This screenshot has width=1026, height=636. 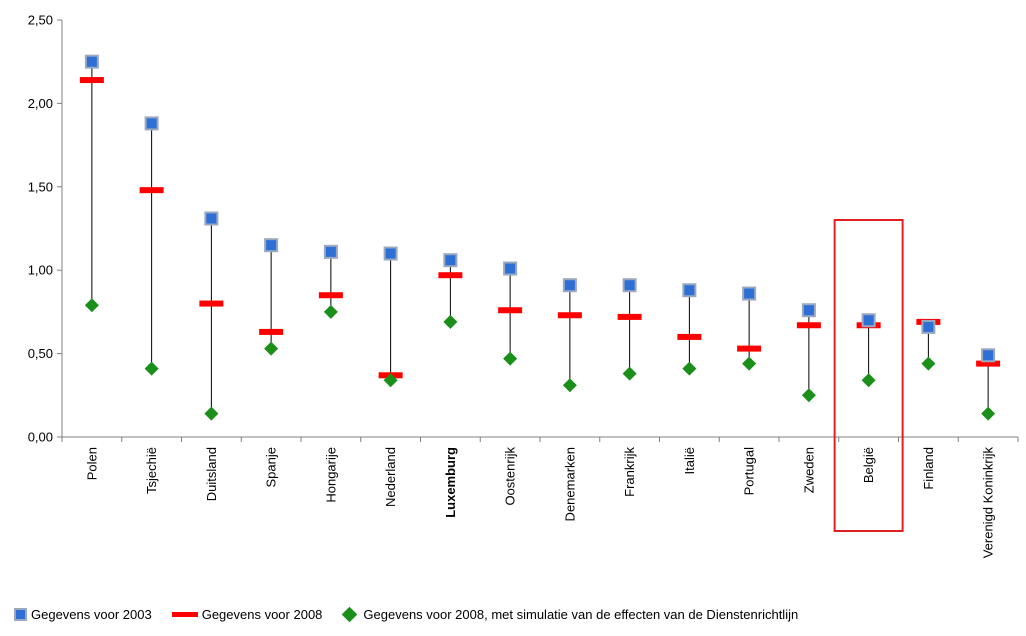 What do you see at coordinates (91, 614) in the screenshot?
I see `legend-label-2003: Gegevens voor 2003` at bounding box center [91, 614].